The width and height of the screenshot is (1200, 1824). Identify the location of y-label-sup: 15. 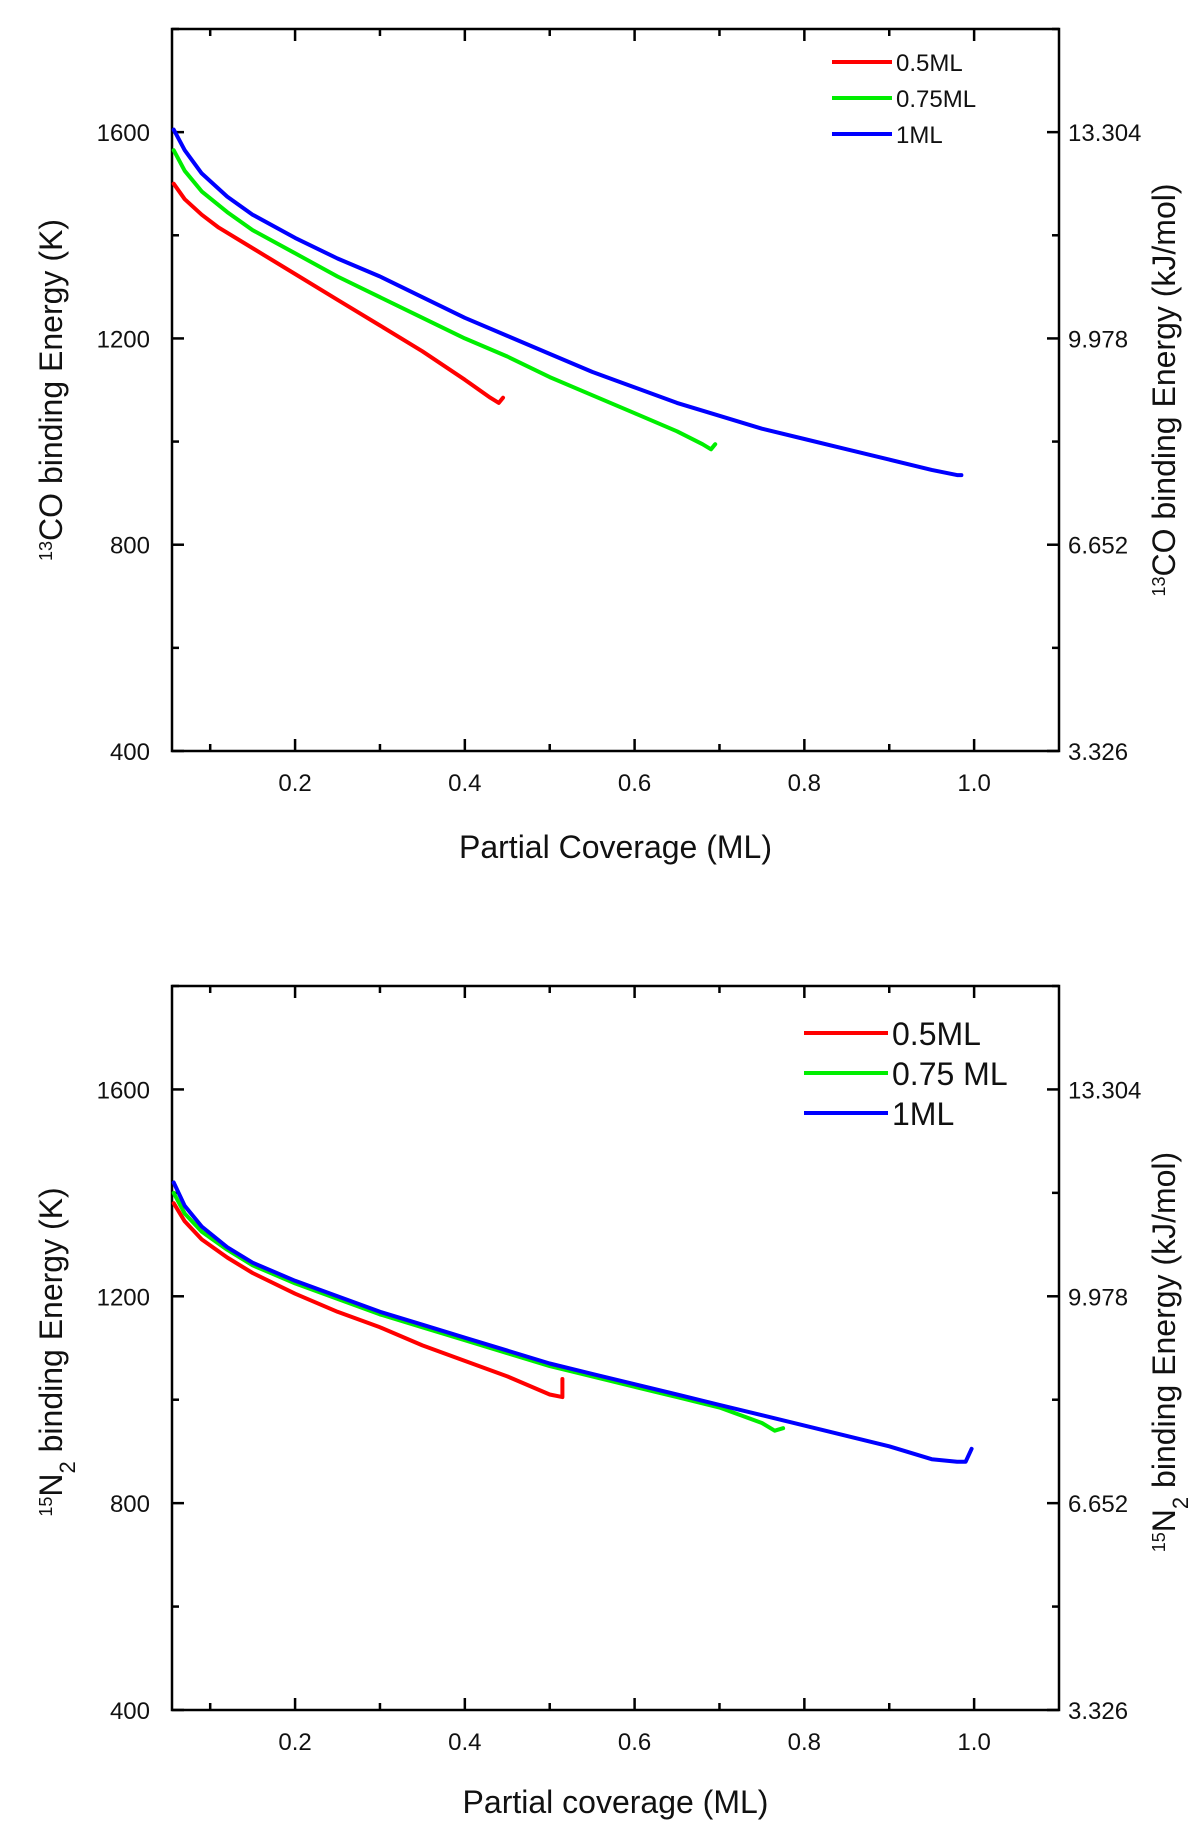
(46, 1507).